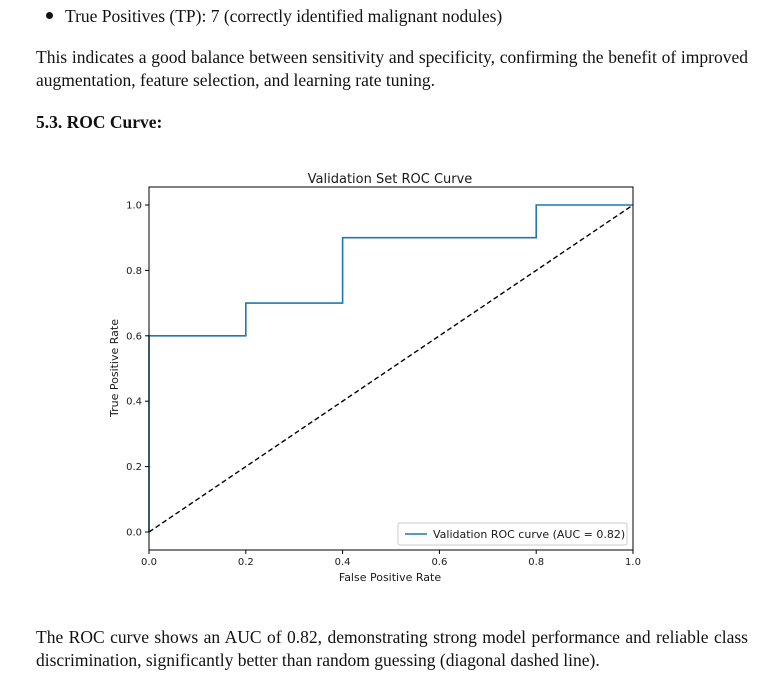 The height and width of the screenshot is (684, 781). Describe the element at coordinates (633, 562) in the screenshot. I see `x-tick-label: 1.0` at that location.